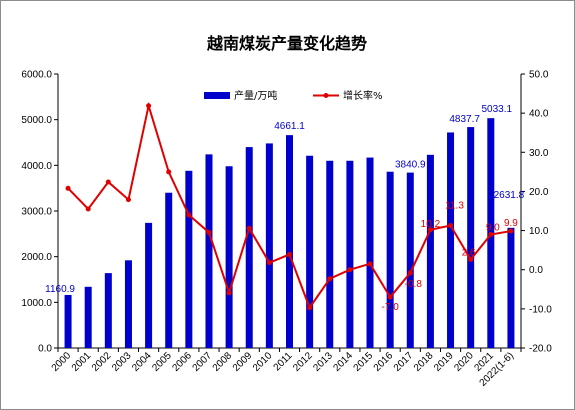 The width and height of the screenshot is (575, 410). I want to click on line-data-label: 9.9, so click(511, 223).